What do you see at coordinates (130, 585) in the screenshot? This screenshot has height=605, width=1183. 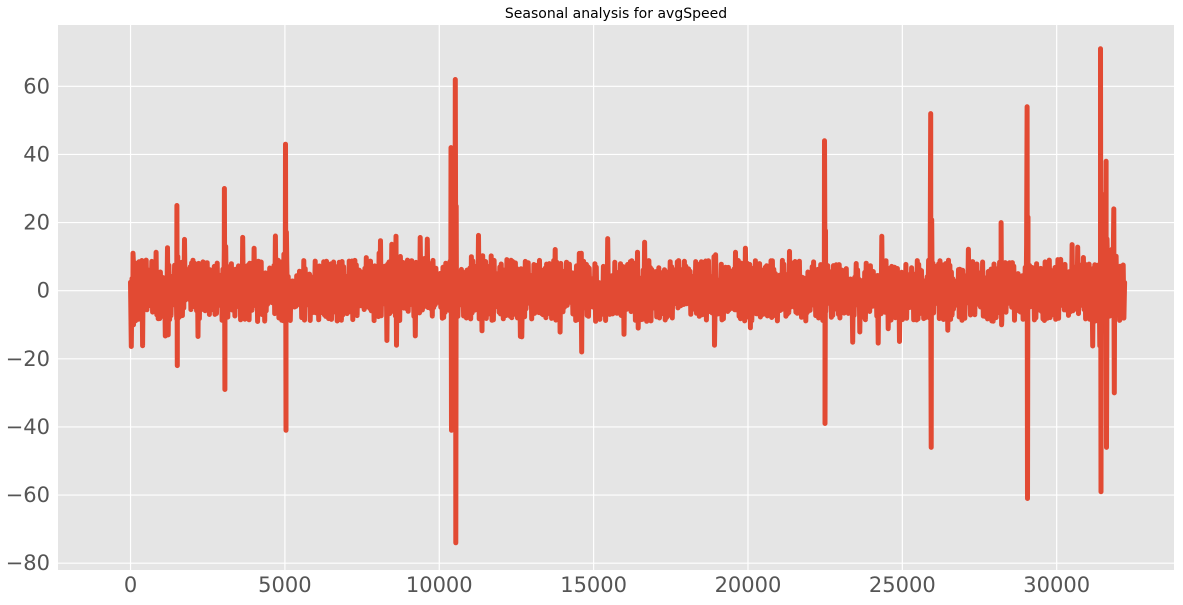 I see `x-tick-label: 0` at bounding box center [130, 585].